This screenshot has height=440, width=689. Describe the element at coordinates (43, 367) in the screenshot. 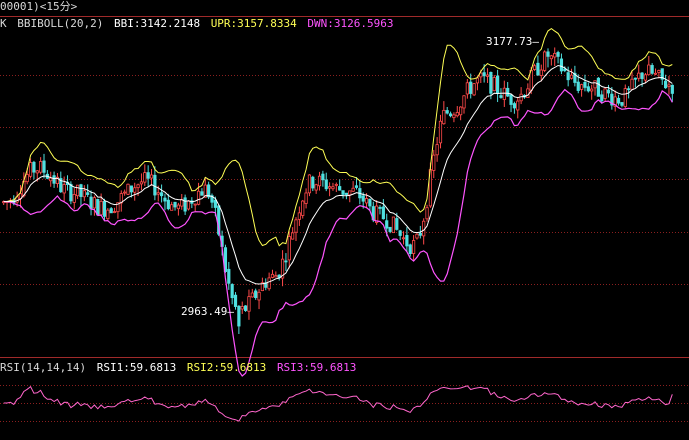

I see `rsi-indicator-name: RSI(14,14,14)` at that location.